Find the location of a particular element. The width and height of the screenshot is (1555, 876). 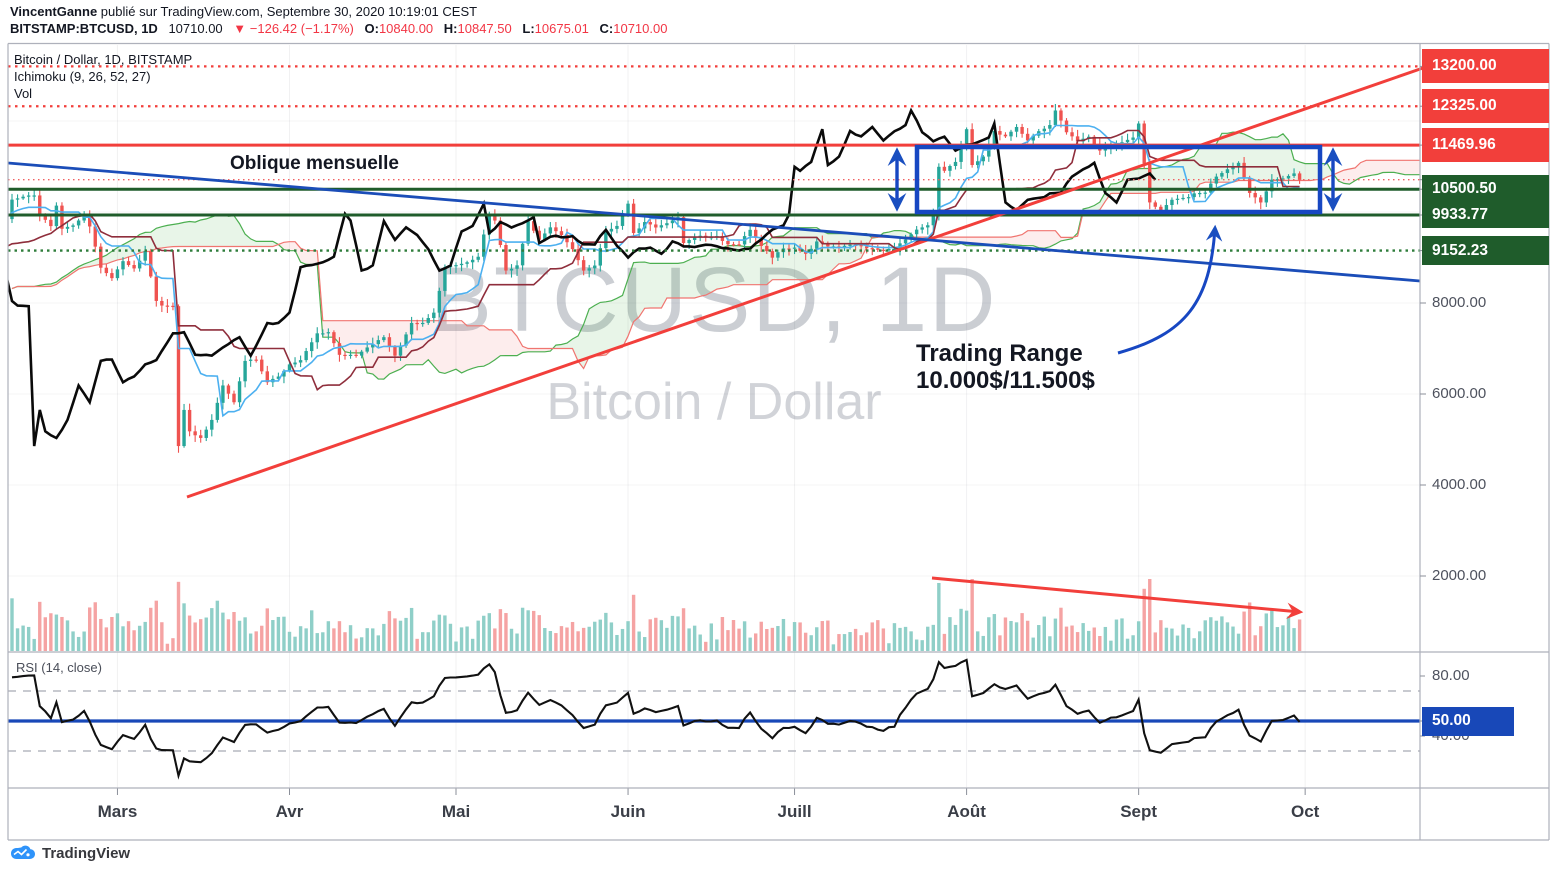

x-axis-label-mars: Mars is located at coordinates (117, 811).